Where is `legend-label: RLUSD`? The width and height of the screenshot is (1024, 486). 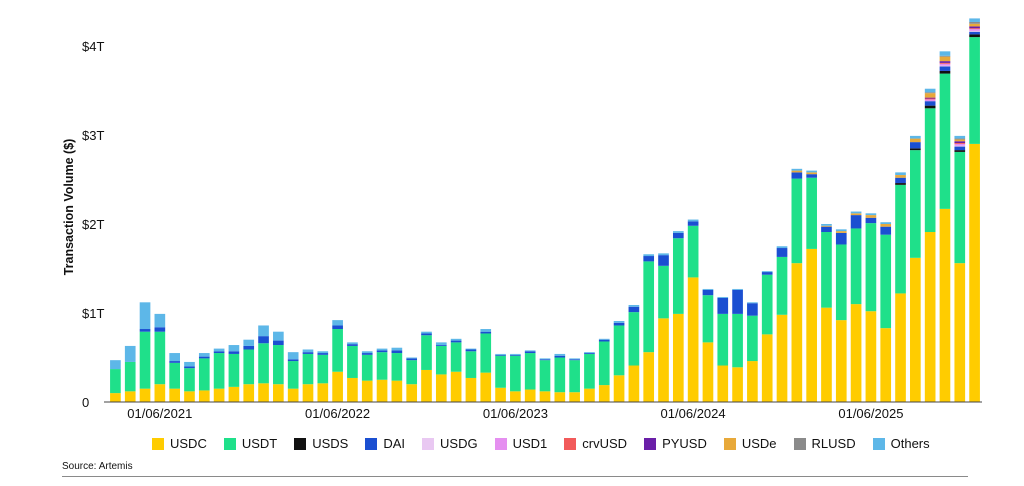
legend-label: RLUSD is located at coordinates (833, 443).